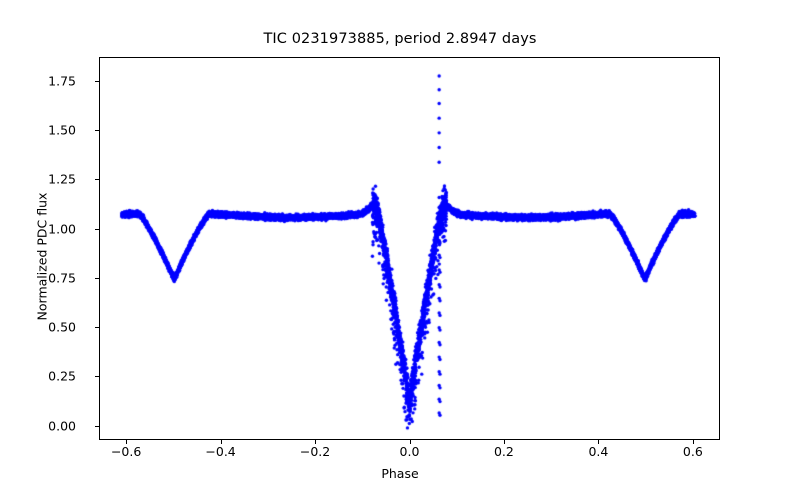 This screenshot has width=800, height=500. What do you see at coordinates (315, 451) in the screenshot?
I see `x-tick-label: −0.2` at bounding box center [315, 451].